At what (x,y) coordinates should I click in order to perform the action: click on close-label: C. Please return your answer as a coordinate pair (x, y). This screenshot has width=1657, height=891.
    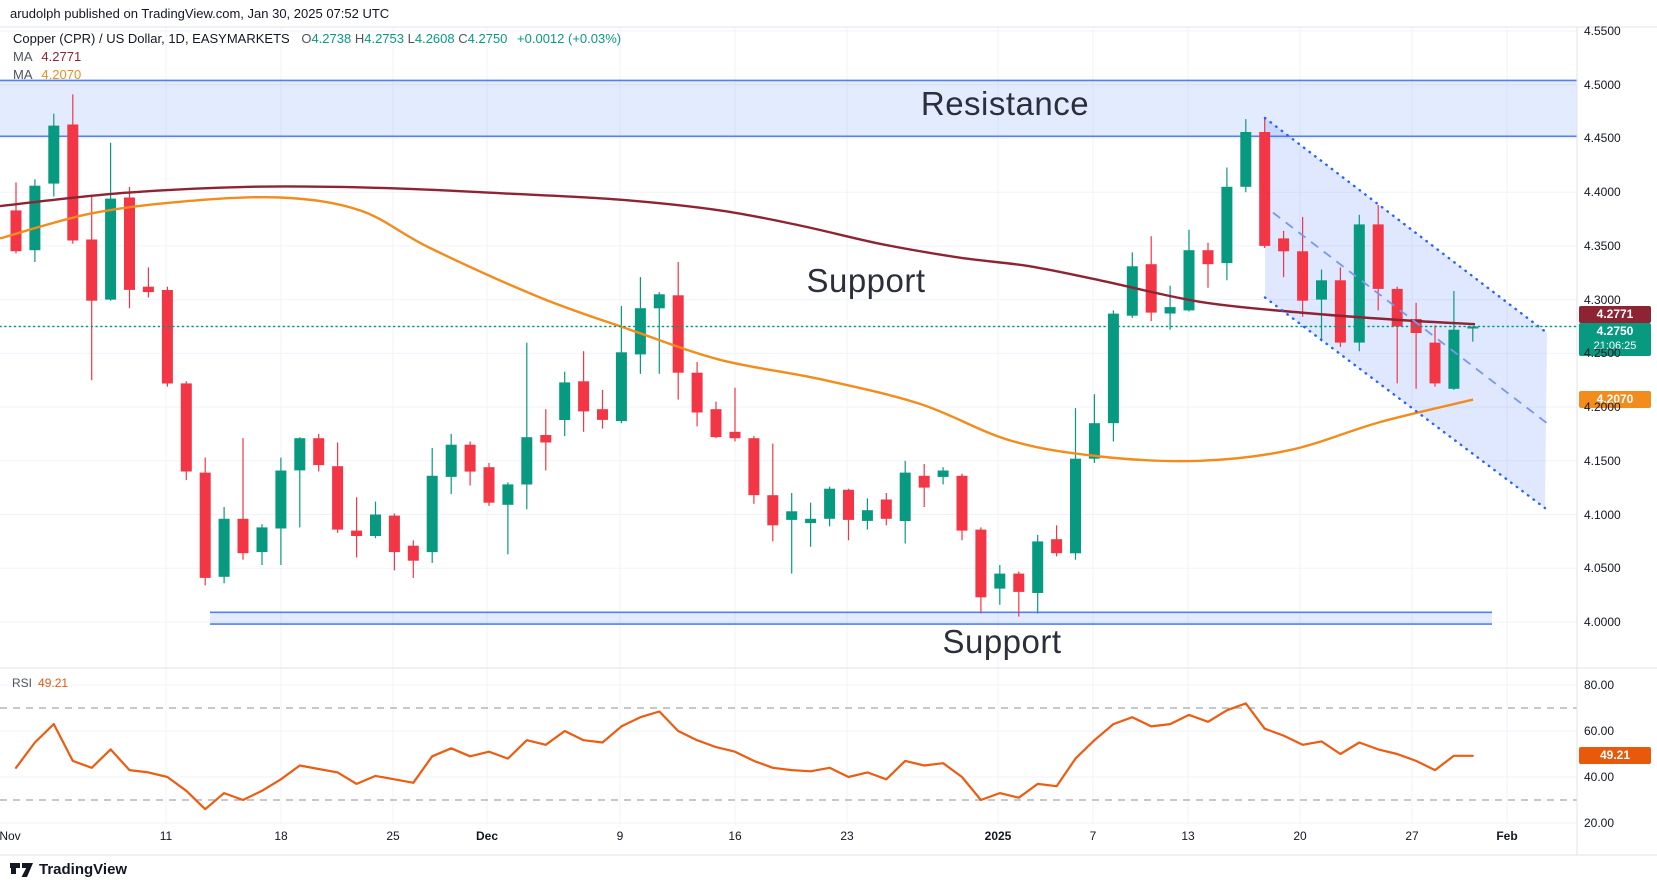
    Looking at the image, I should click on (463, 38).